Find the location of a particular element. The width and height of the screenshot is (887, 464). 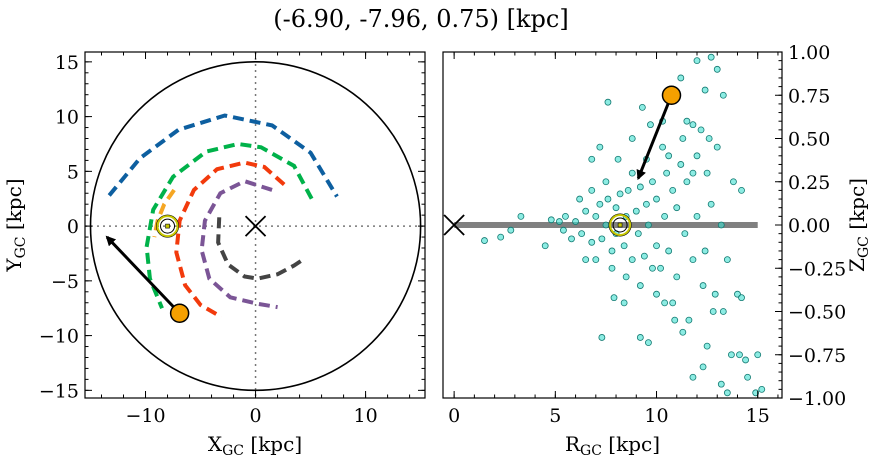

x-axis-label: XGC [kpc] is located at coordinates (255, 445).